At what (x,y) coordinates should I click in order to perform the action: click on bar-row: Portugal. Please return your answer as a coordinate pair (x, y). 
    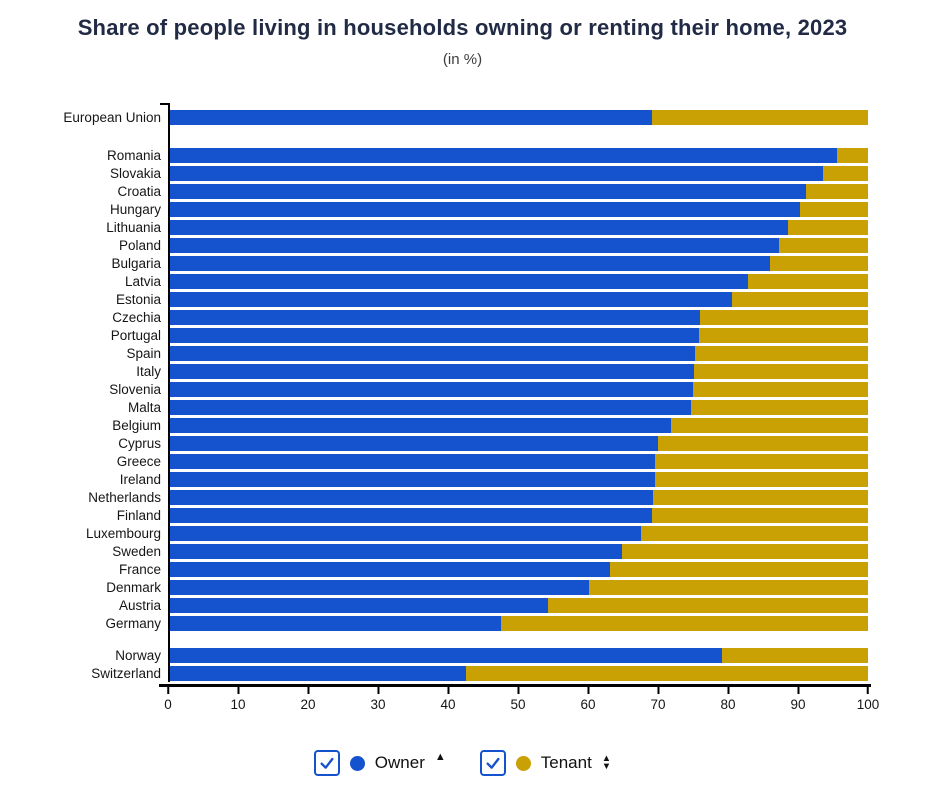
    Looking at the image, I should click on (462, 335).